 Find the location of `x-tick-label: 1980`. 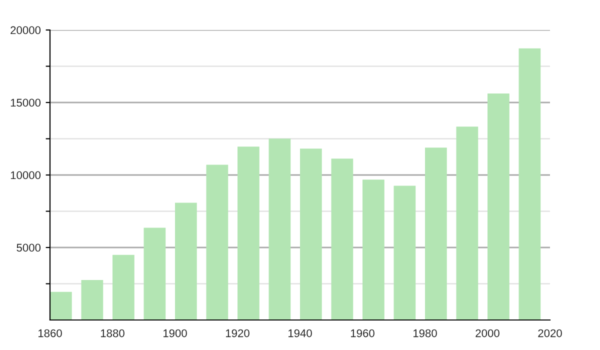

x-tick-label: 1980 is located at coordinates (425, 333).